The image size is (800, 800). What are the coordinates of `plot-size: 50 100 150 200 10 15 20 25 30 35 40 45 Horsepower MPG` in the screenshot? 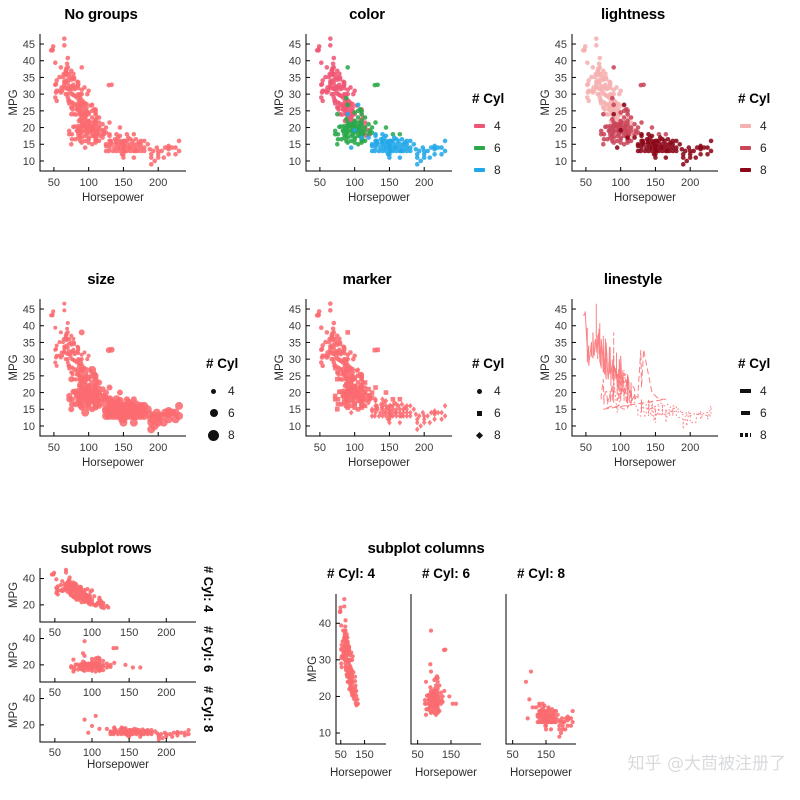 It's located at (101, 381).